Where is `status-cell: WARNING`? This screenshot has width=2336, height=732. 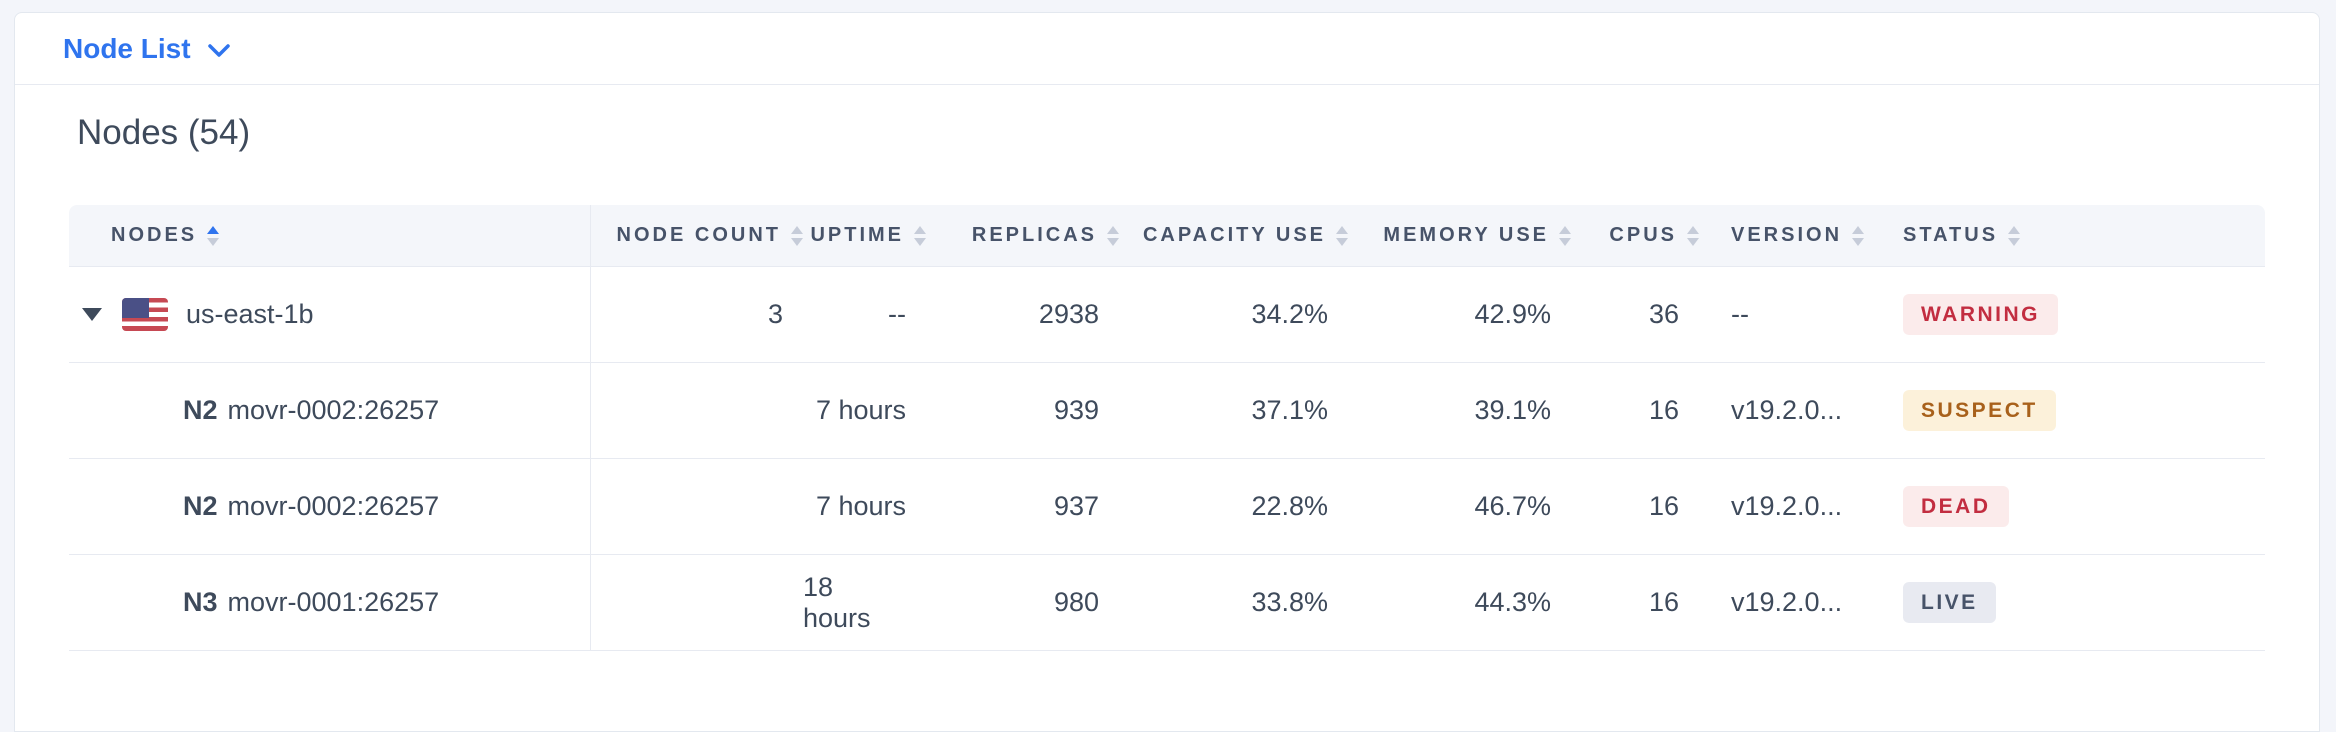 status-cell: WARNING is located at coordinates (2073, 314).